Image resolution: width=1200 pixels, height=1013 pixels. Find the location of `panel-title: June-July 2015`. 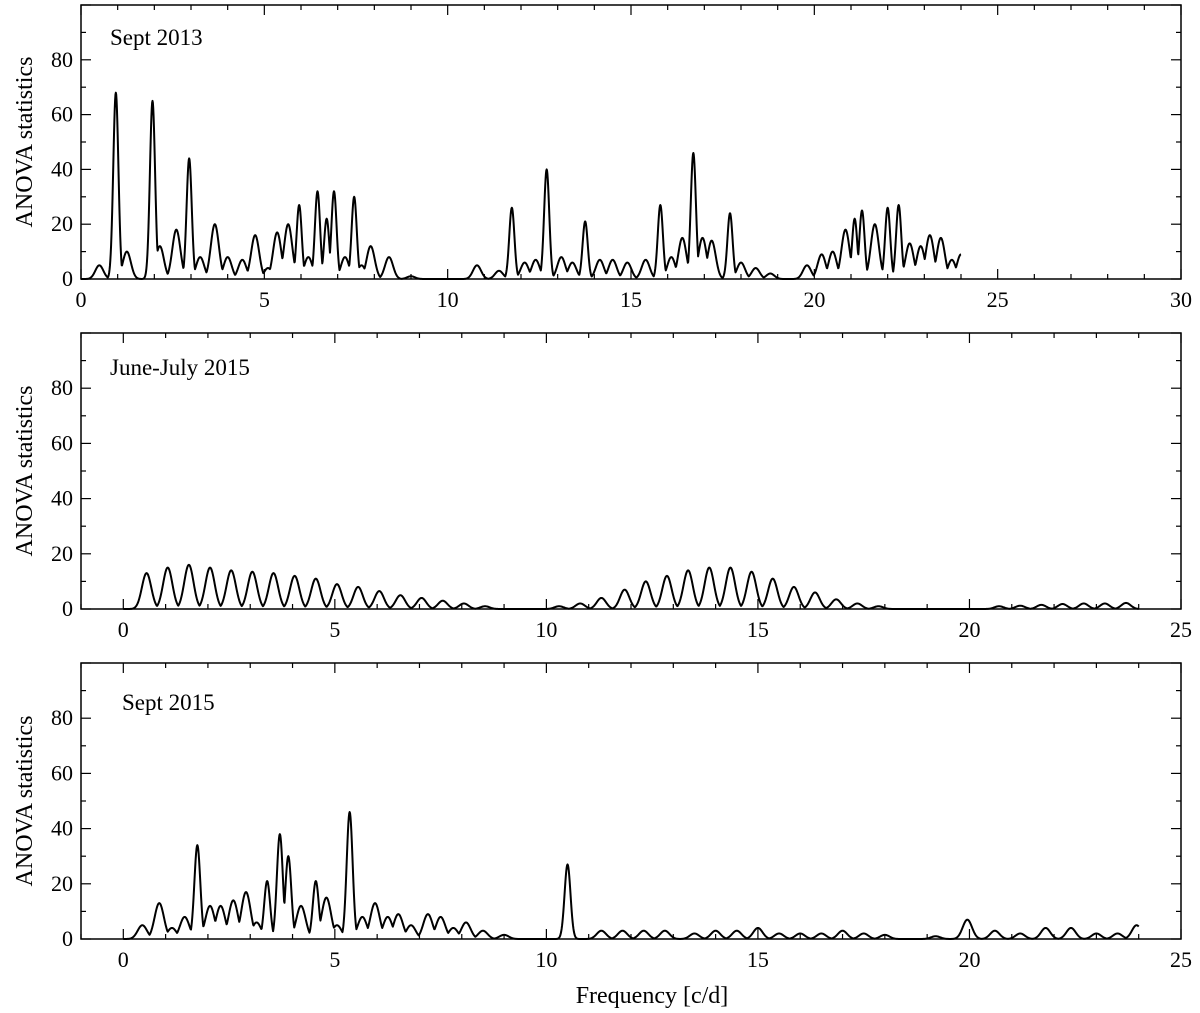

panel-title: June-July 2015 is located at coordinates (180, 367).